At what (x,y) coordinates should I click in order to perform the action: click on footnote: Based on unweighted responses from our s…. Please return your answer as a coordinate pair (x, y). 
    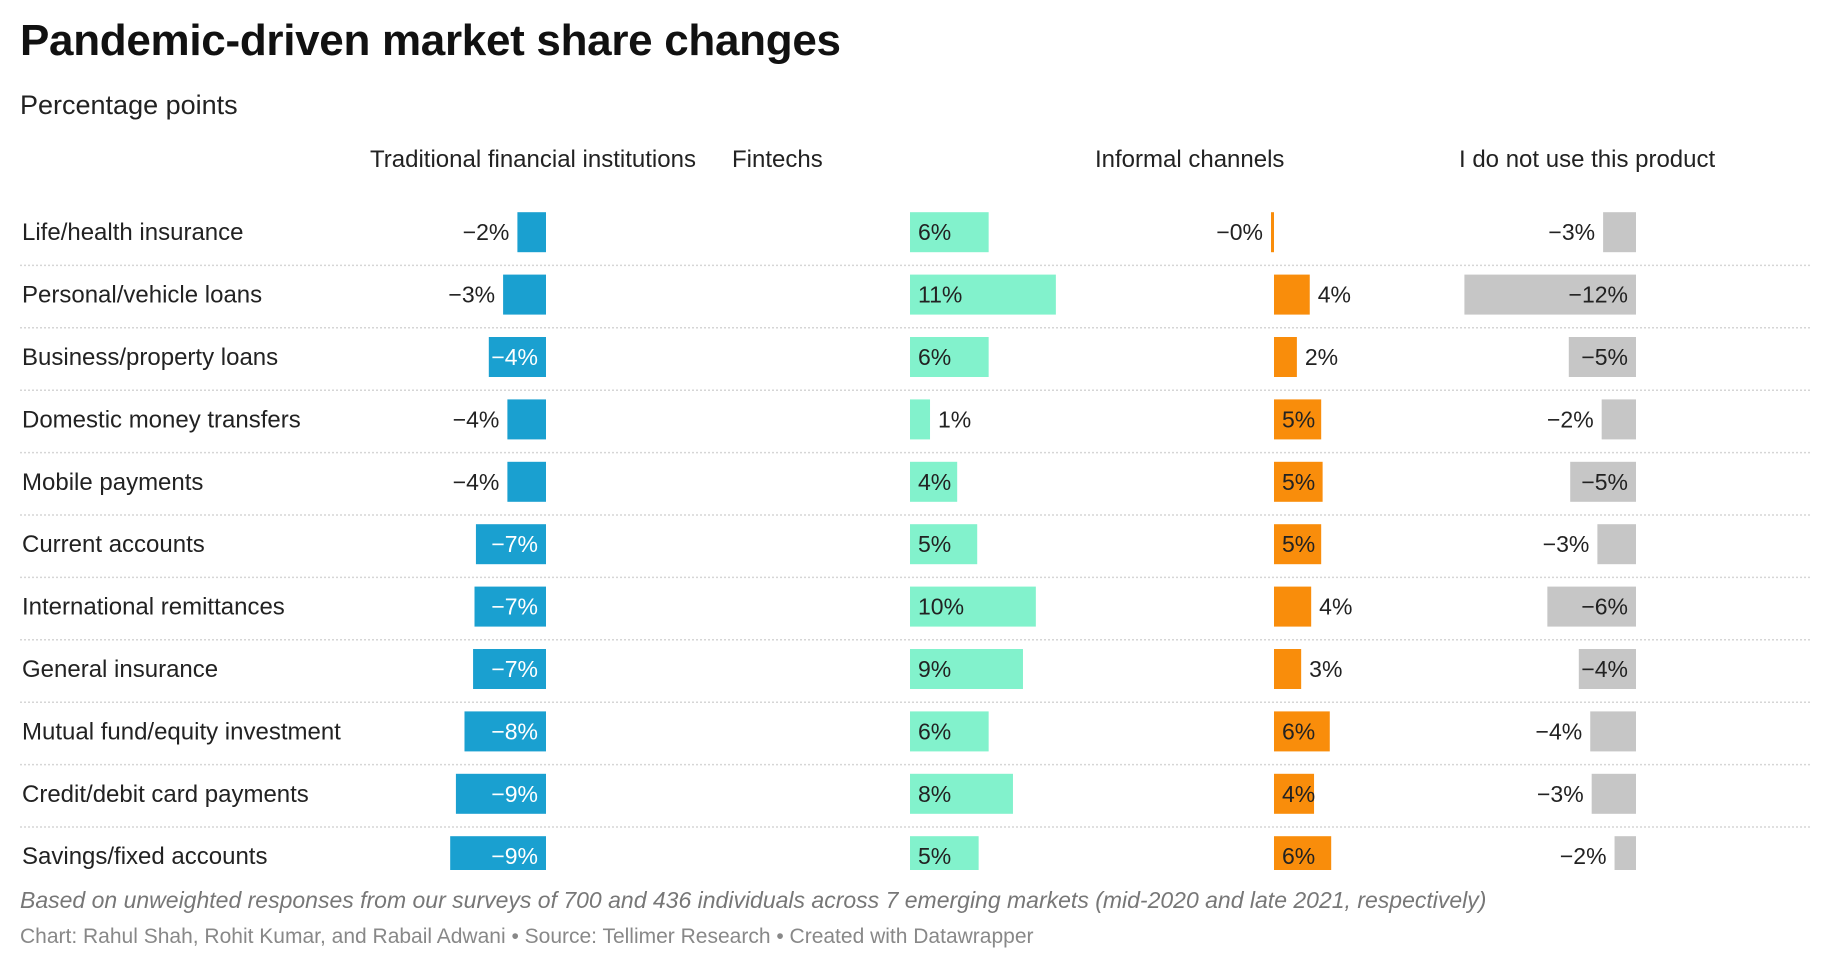
    Looking at the image, I should click on (753, 900).